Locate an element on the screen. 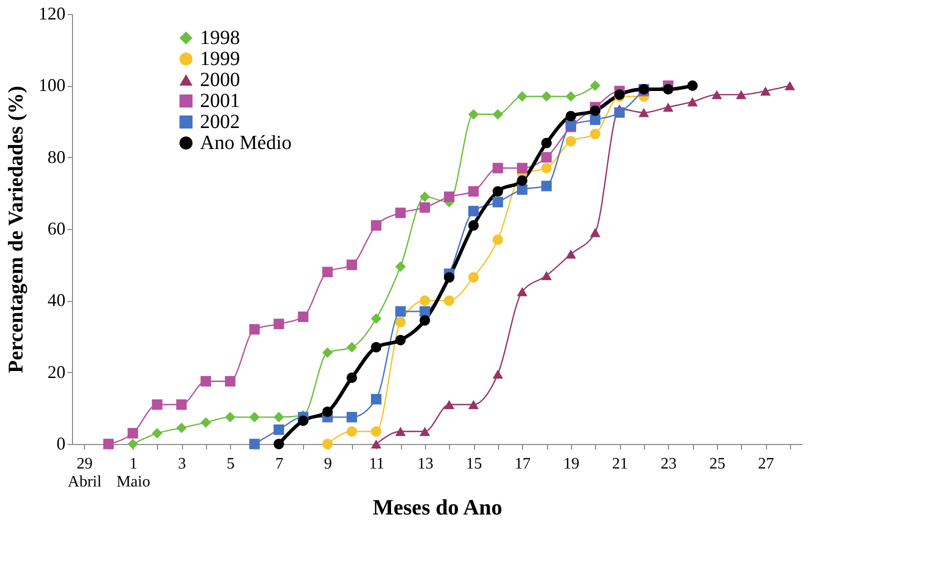  x-tick-label: 1 Maio is located at coordinates (133, 473).